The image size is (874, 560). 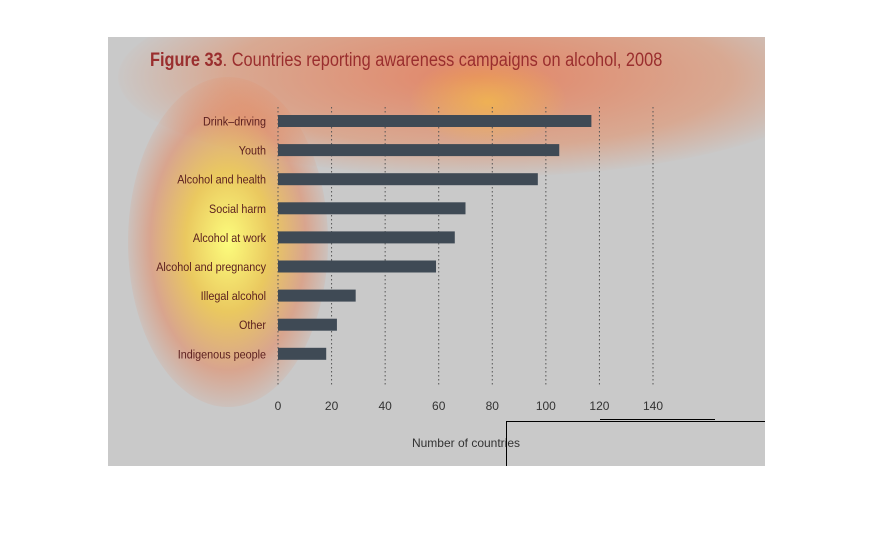 What do you see at coordinates (599, 406) in the screenshot?
I see `x-tick-label-120: 120` at bounding box center [599, 406].